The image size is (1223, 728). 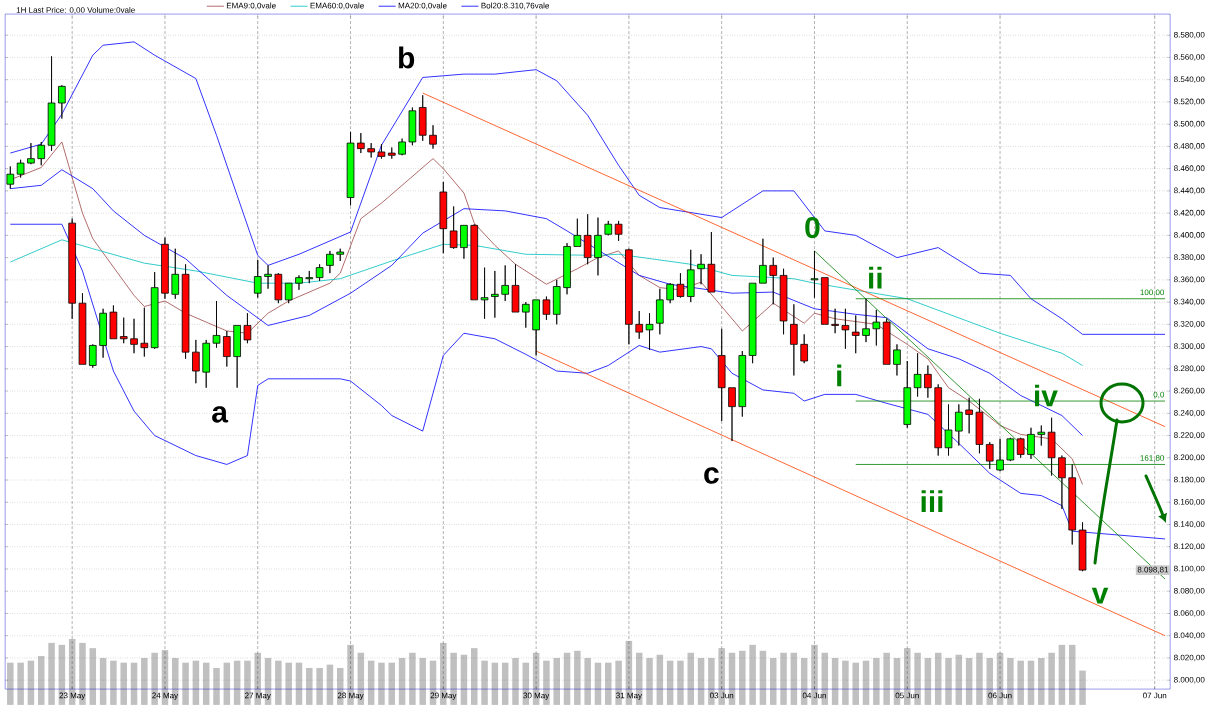 What do you see at coordinates (165, 696) in the screenshot?
I see `x-tick-label: 24 May` at bounding box center [165, 696].